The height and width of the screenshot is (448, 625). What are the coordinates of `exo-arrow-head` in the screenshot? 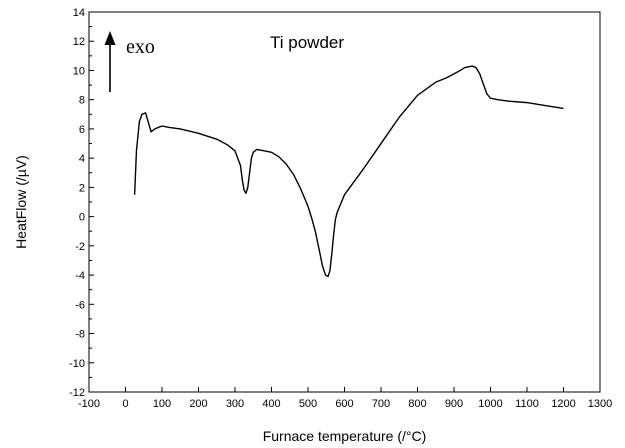 It's located at (110, 38).